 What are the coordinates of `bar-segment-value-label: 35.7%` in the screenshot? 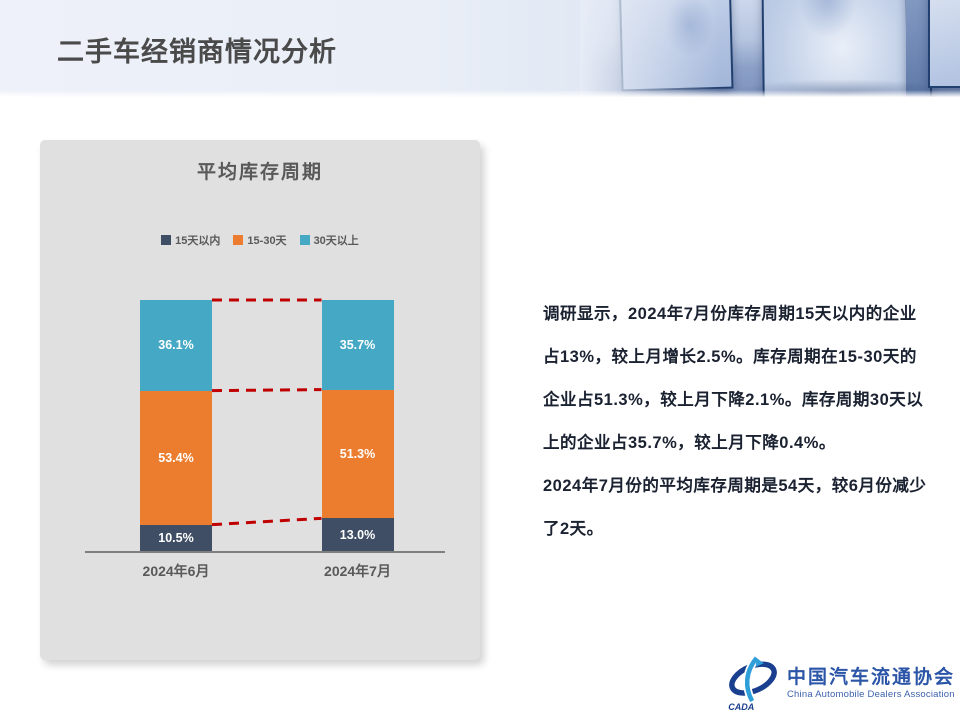 It's located at (357, 344).